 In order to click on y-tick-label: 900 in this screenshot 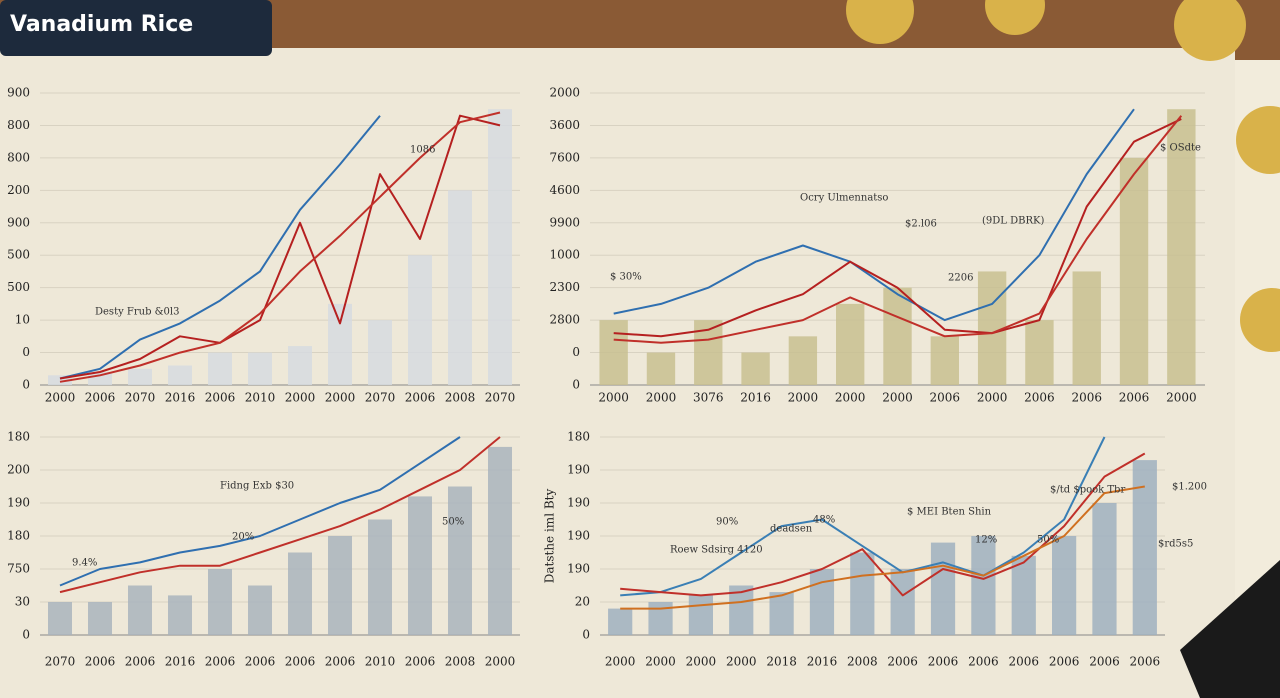, I will do `click(18, 222)`.